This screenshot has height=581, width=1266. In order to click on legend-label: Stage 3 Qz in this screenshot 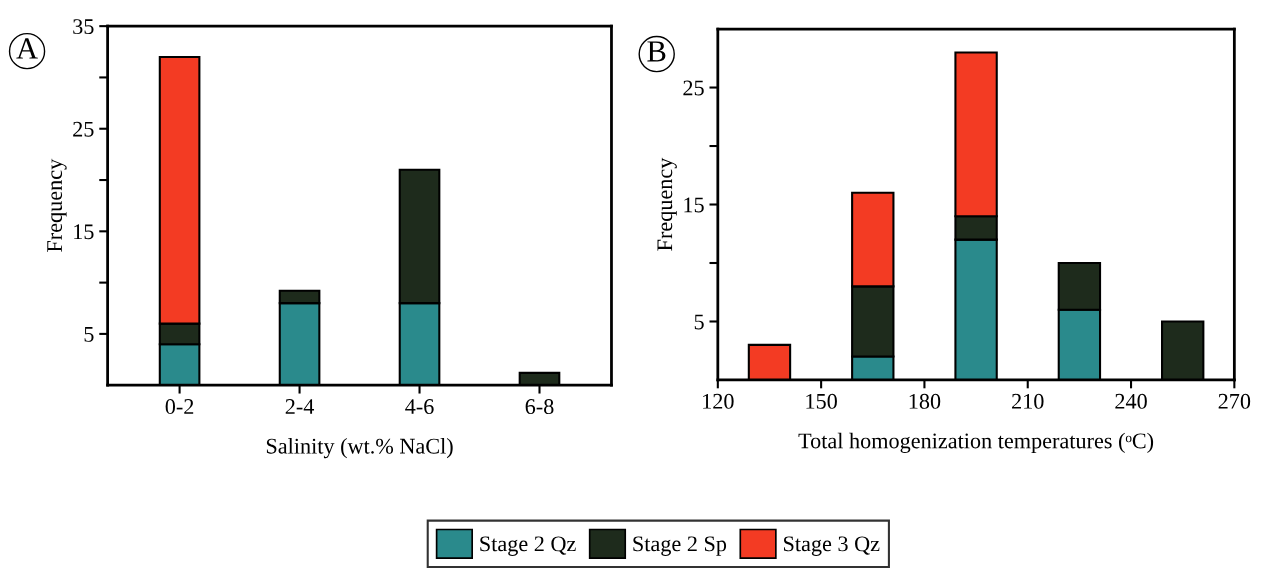, I will do `click(832, 546)`.